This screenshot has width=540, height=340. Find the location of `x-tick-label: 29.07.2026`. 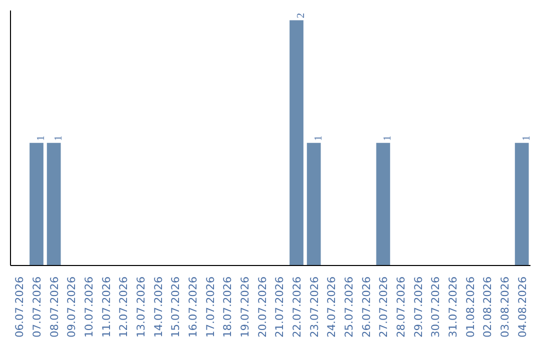

x-tick-label: 29.07.2026 is located at coordinates (418, 307).